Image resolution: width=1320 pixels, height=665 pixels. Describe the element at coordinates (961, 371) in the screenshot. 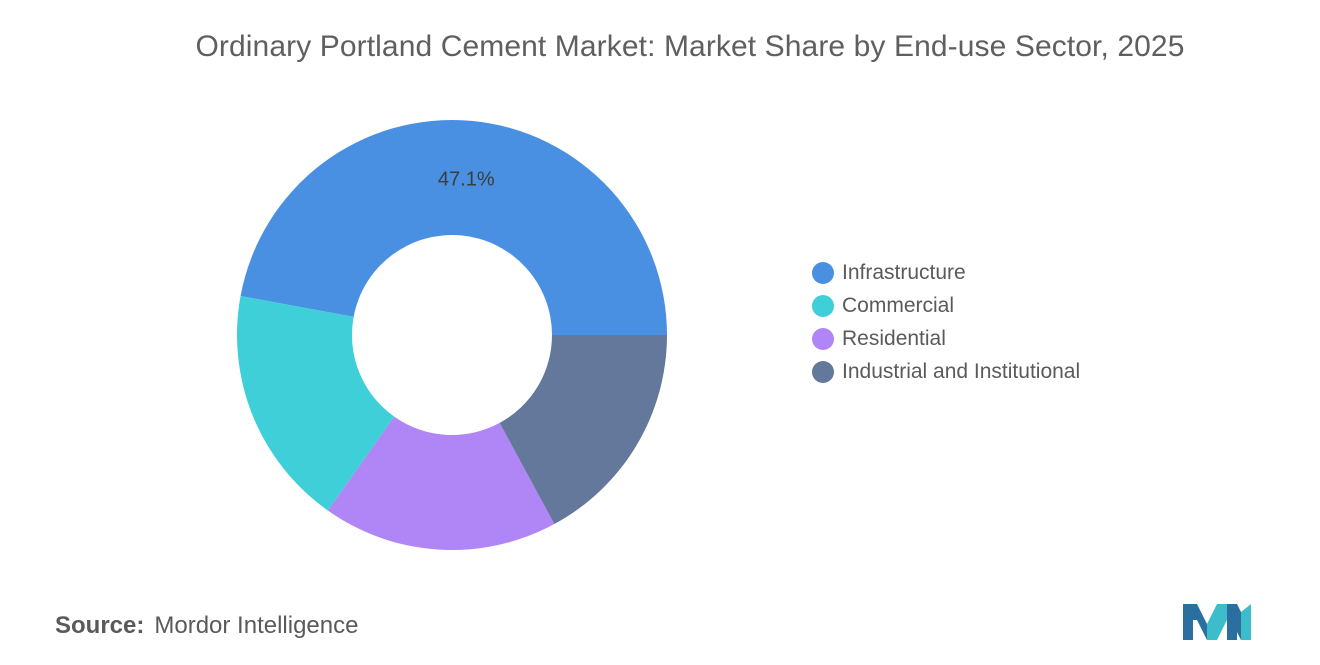

I see `legend-label: Industrial and Institutional` at that location.